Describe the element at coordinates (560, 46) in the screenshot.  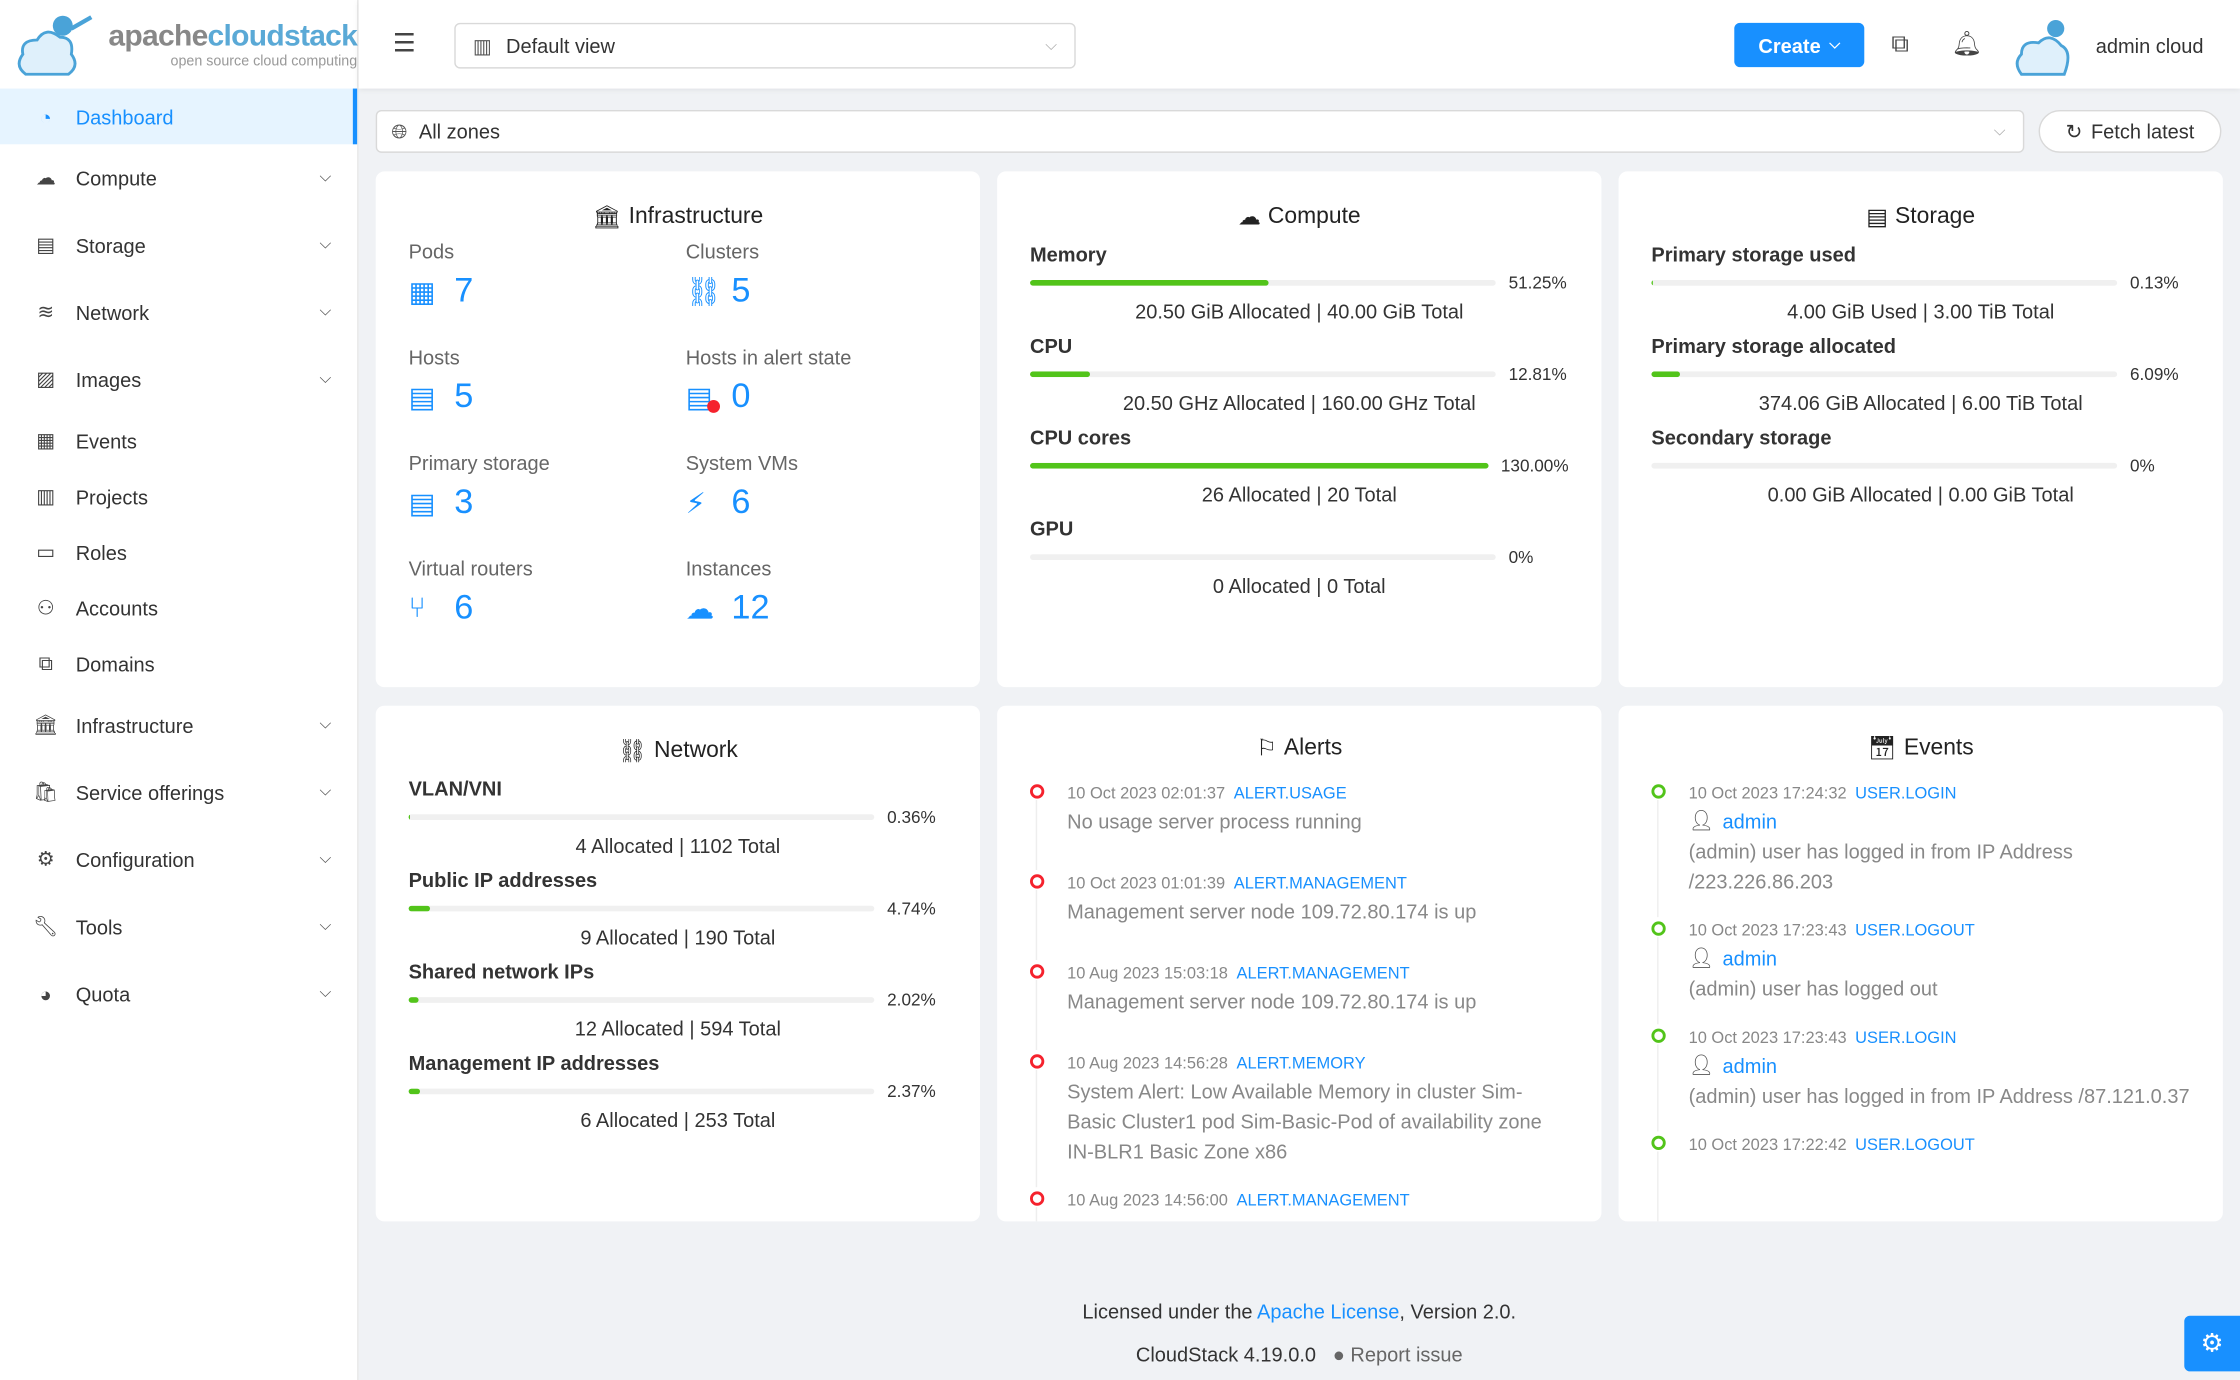
I see `view-select-value: Default view` at that location.